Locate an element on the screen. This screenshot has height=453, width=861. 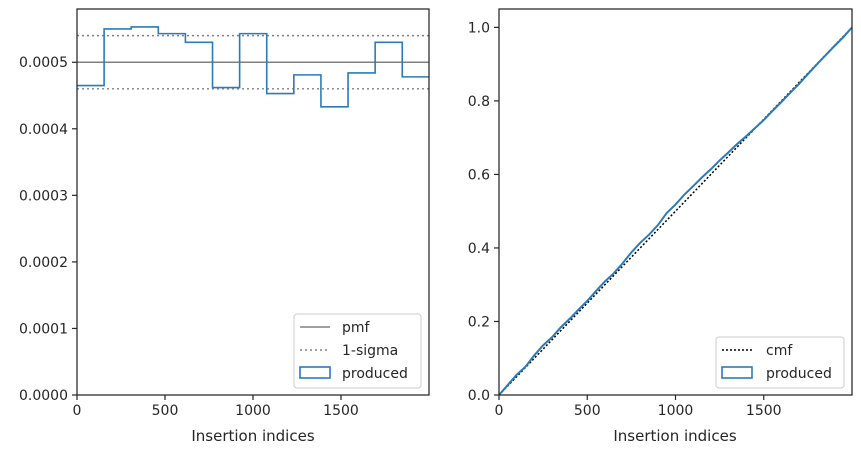
y-tick-label: 1.0 is located at coordinates (479, 28).